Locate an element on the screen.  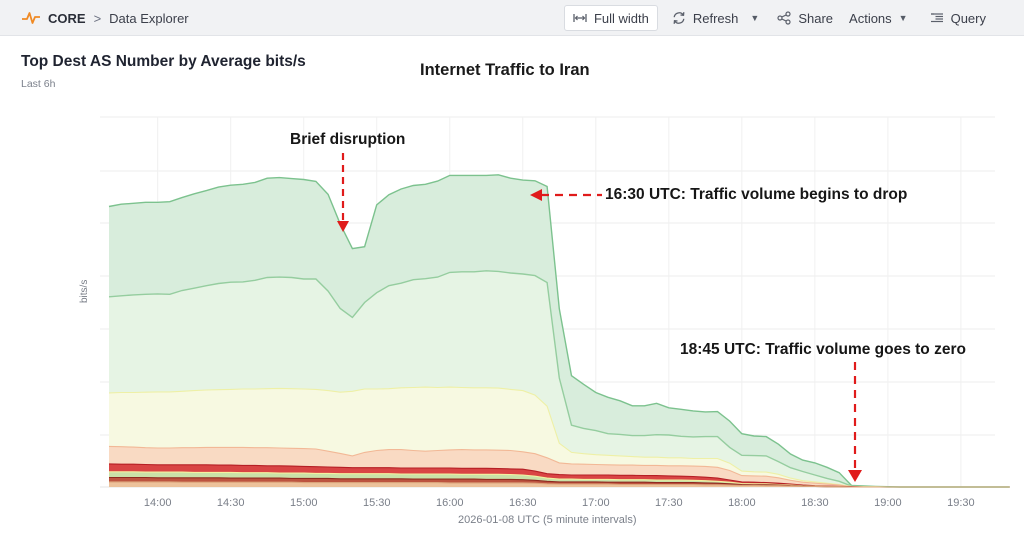
annotation-goes-to-zero: 18:45 UTC: Traffic volume goes to zero is located at coordinates (823, 349).